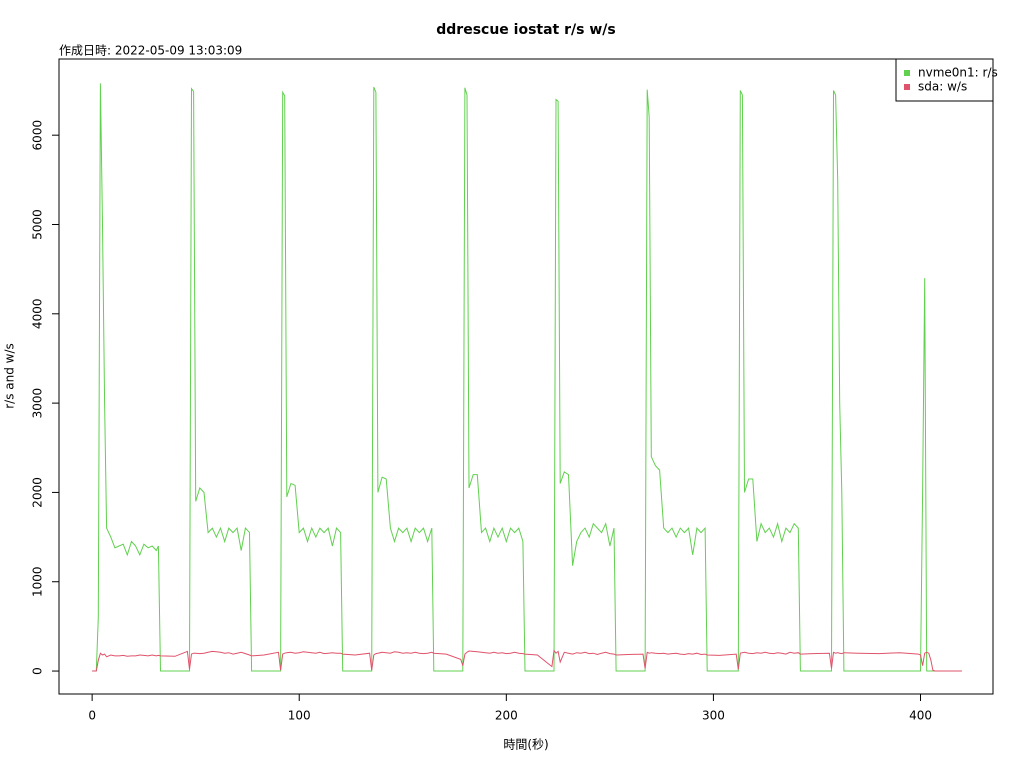 The width and height of the screenshot is (1024, 768). Describe the element at coordinates (527, 660) in the screenshot. I see `series-line` at that location.